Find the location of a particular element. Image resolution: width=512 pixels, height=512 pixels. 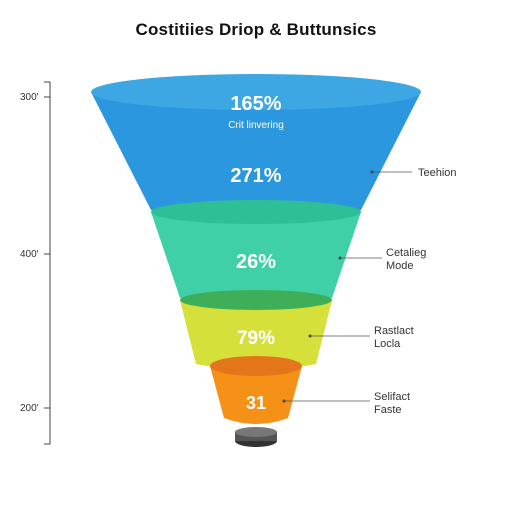

stage-callout-label: Selifact is located at coordinates (392, 397).